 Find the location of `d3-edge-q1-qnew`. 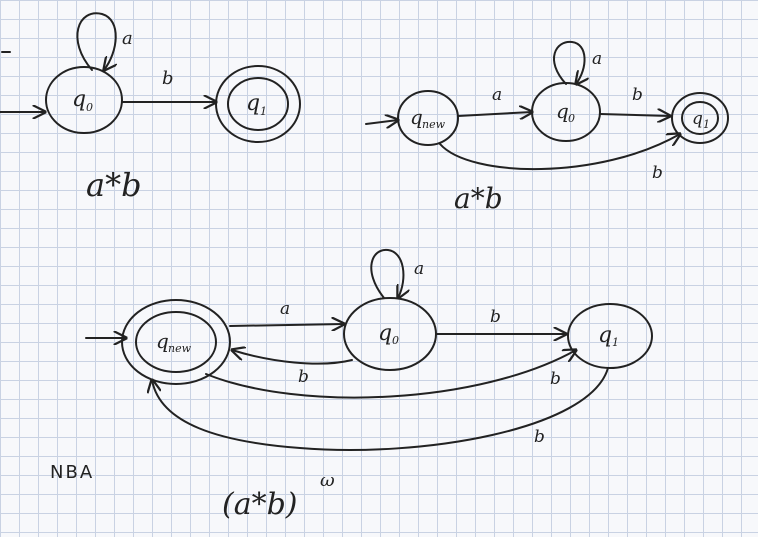

d3-edge-q1-qnew is located at coordinates (380, 409).